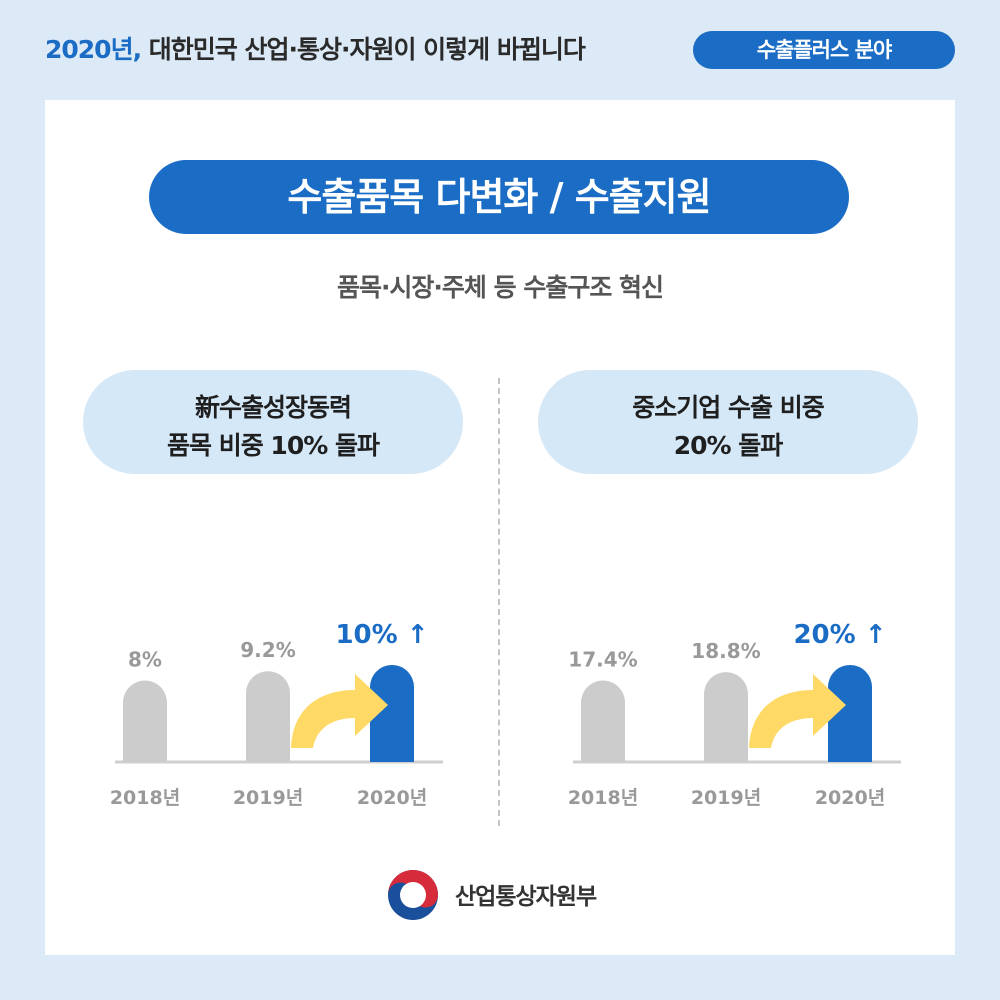  Describe the element at coordinates (728, 407) in the screenshot. I see `right-header-line1: 중소기업 수출 비중` at that location.